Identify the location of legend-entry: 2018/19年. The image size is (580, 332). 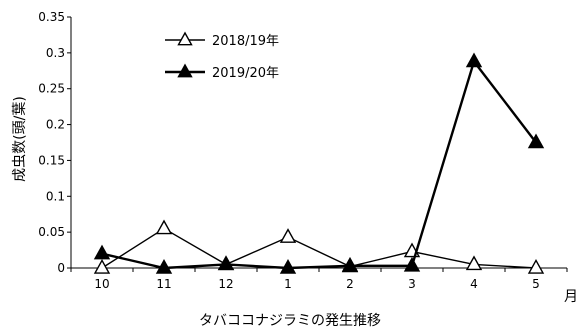
(222, 40).